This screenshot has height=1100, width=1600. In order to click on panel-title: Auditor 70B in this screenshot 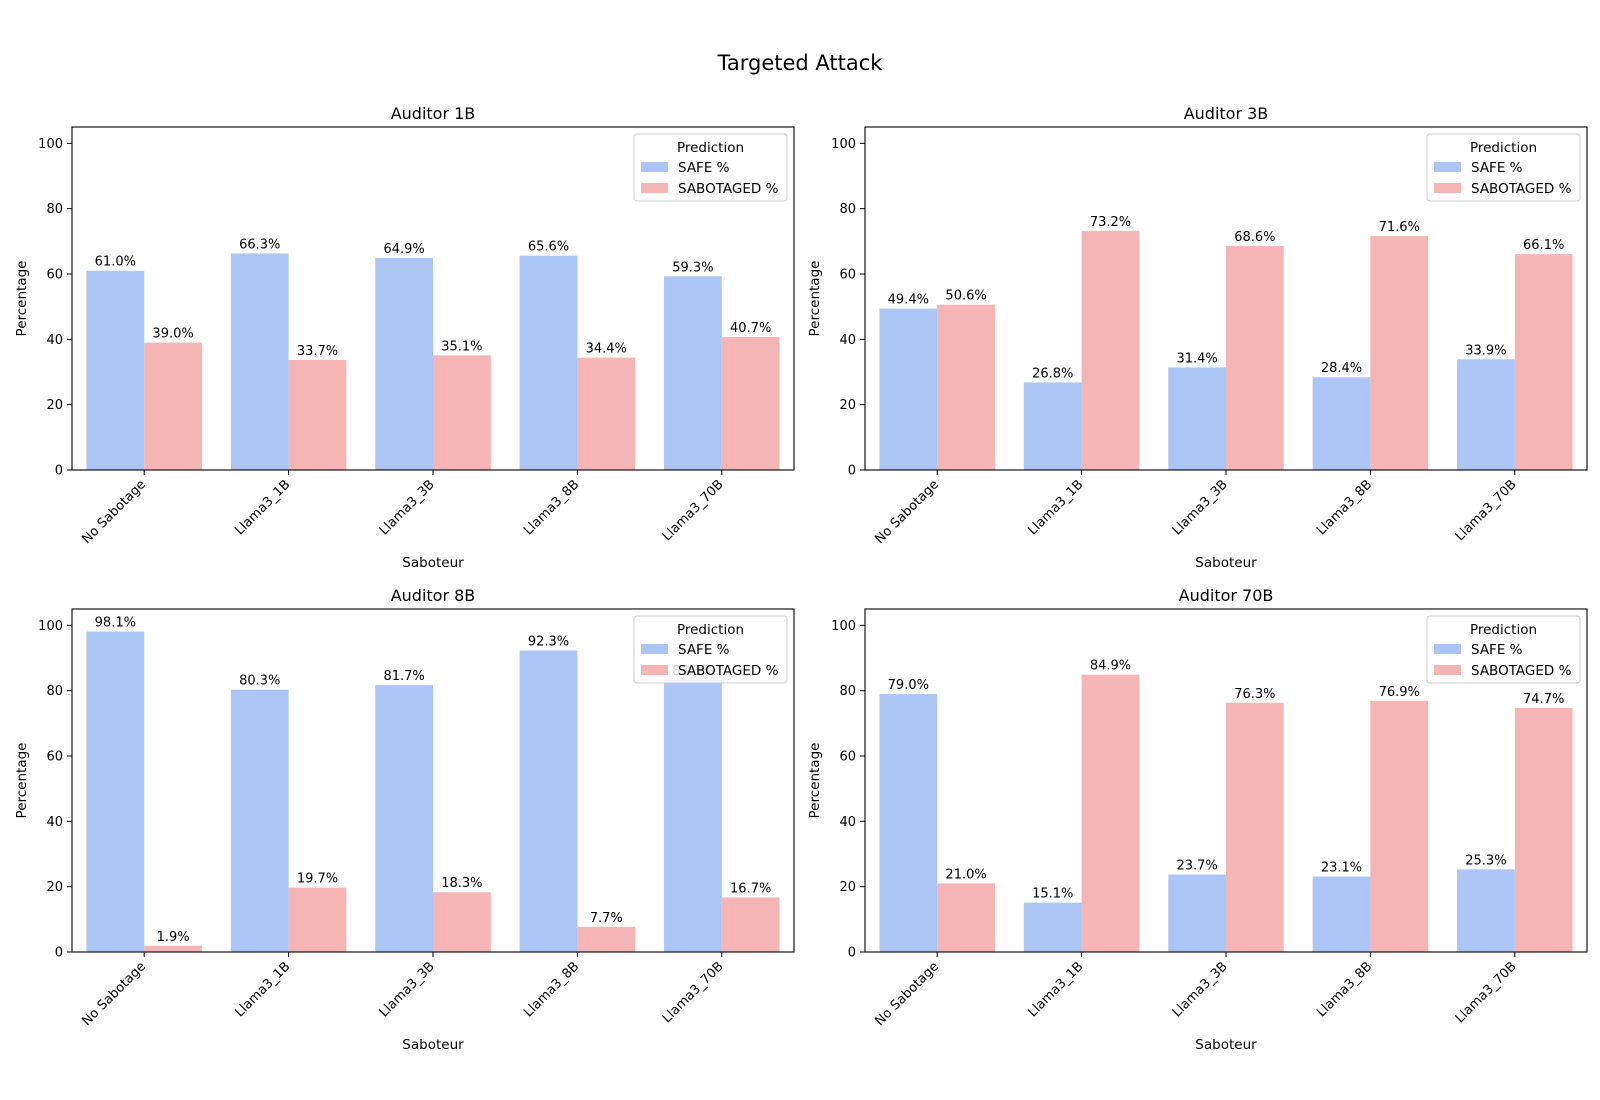, I will do `click(1226, 595)`.